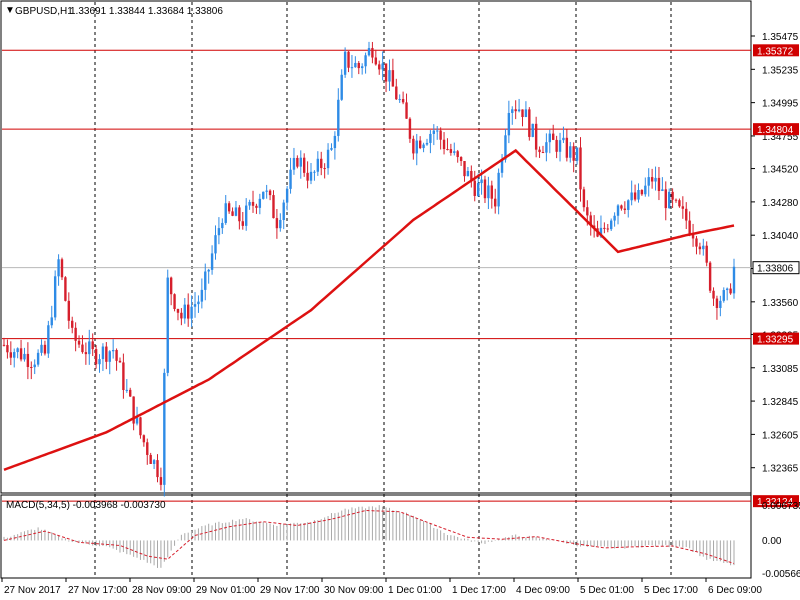 Image resolution: width=800 pixels, height=600 pixels. I want to click on time-tick-label: 1 Dec 17:00, so click(479, 590).